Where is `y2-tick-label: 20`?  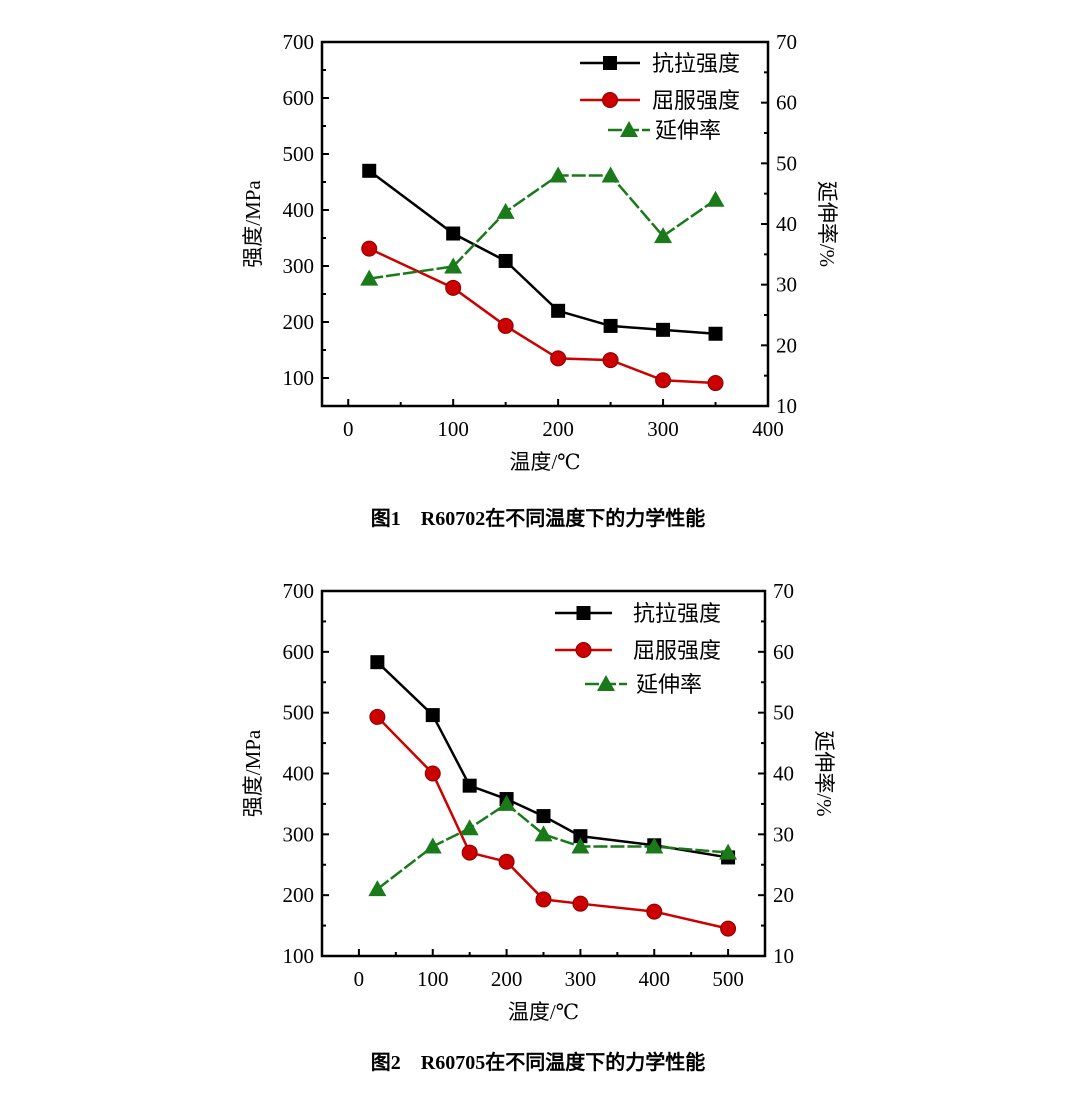 y2-tick-label: 20 is located at coordinates (783, 895).